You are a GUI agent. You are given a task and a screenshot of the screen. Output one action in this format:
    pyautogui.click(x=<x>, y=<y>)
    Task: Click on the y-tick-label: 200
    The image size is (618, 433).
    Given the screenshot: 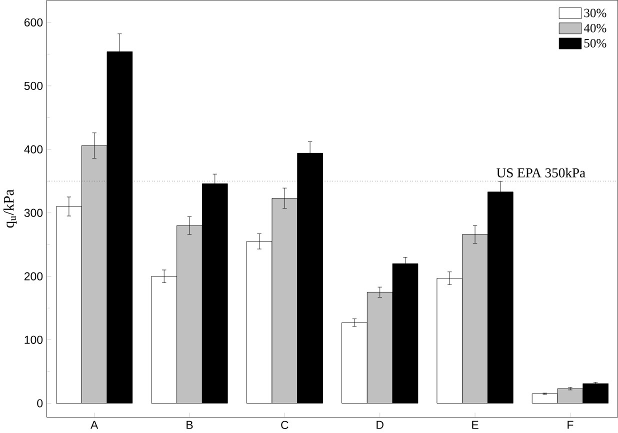 What is the action you would take?
    pyautogui.click(x=33, y=276)
    